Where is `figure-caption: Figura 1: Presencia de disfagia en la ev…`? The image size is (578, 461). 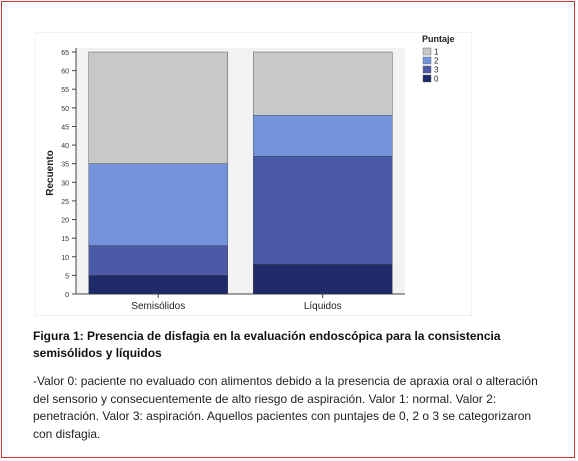
figure-caption: Figura 1: Presencia de disfagia en la ev… is located at coordinates (267, 344).